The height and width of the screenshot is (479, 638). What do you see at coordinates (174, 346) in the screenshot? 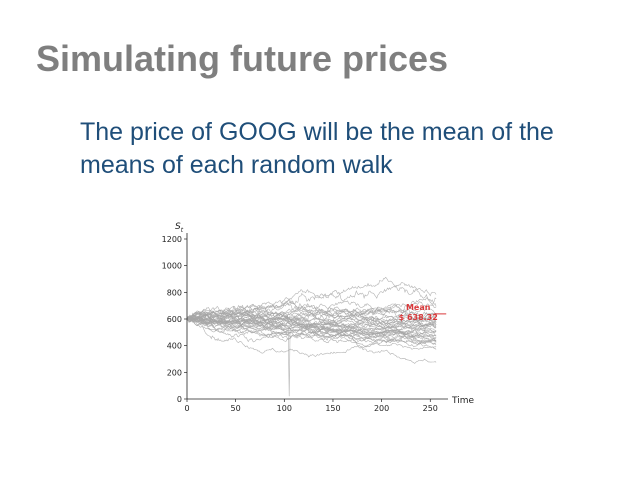
I see `y-tick-label: 400` at bounding box center [174, 346].